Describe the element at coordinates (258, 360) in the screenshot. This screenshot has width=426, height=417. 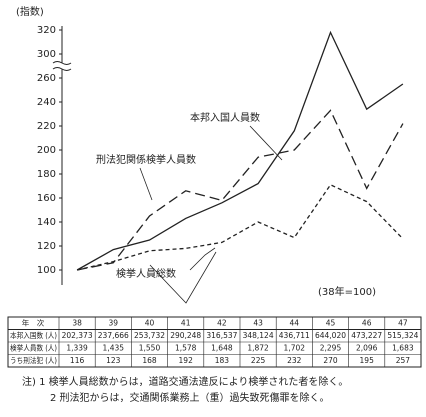
I see `table-cell: 225` at that location.